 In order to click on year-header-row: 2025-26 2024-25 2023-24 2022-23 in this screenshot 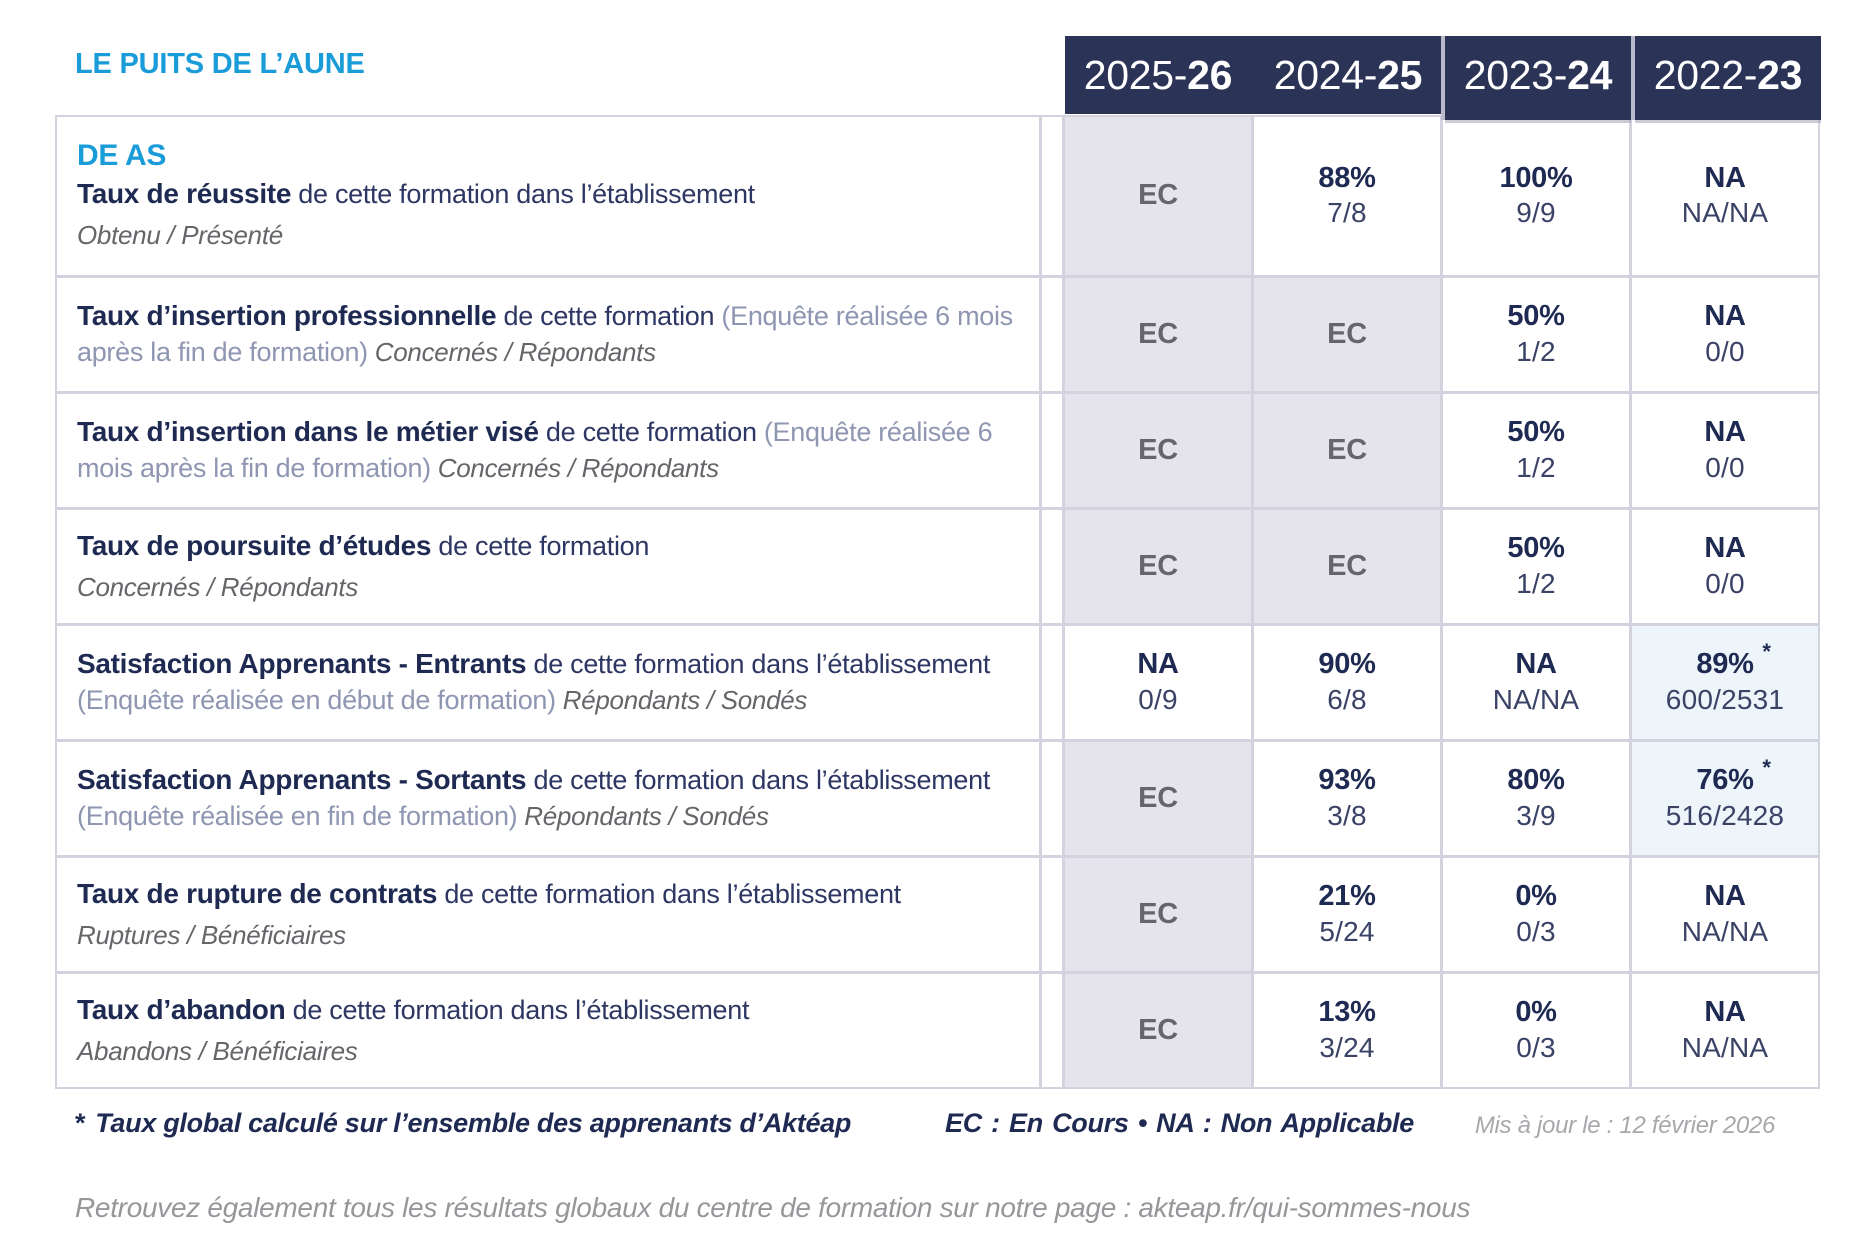, I will do `click(1443, 78)`.